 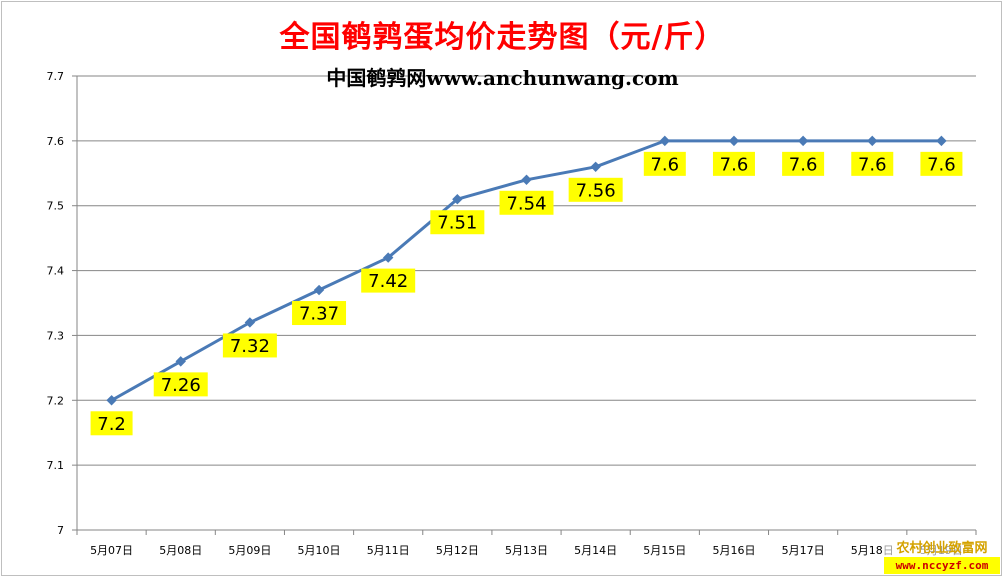 I want to click on x-tick-label: 5月18日, so click(x=872, y=550).